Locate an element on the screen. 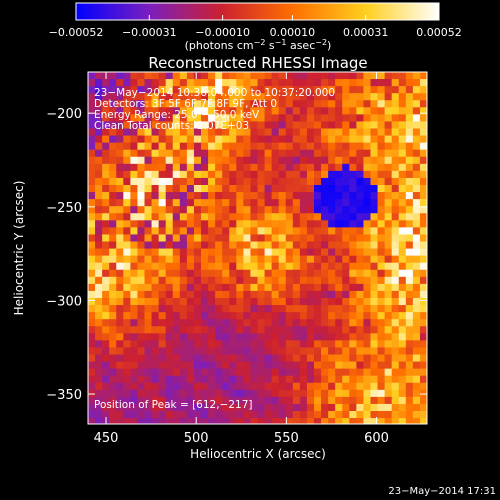  annotation-clean: Clean Total counts: 2.07E+03 is located at coordinates (171, 126).